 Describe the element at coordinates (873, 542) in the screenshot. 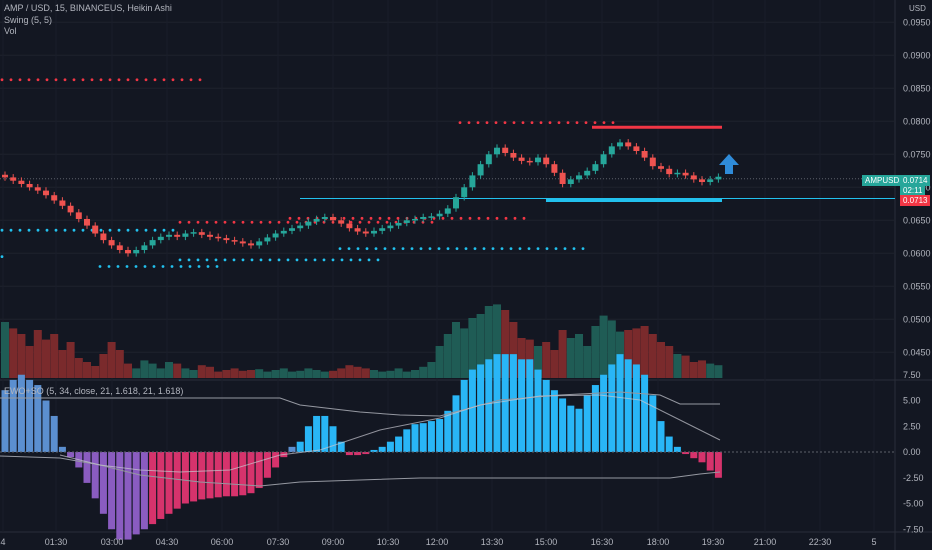

I see `time-axis-label: 5` at that location.